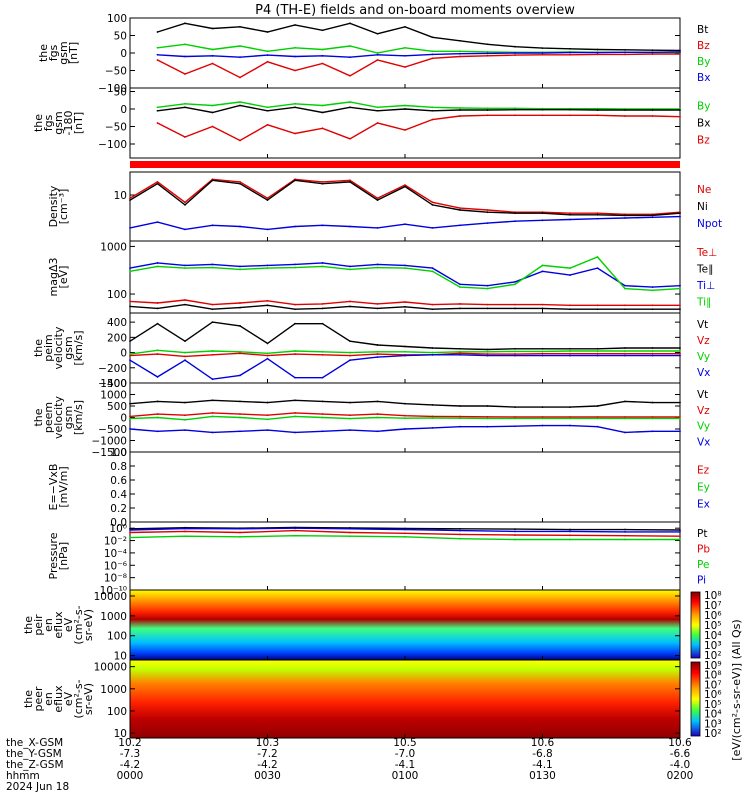  What do you see at coordinates (702, 207) in the screenshot?
I see `legend-entry: Ni` at bounding box center [702, 207].